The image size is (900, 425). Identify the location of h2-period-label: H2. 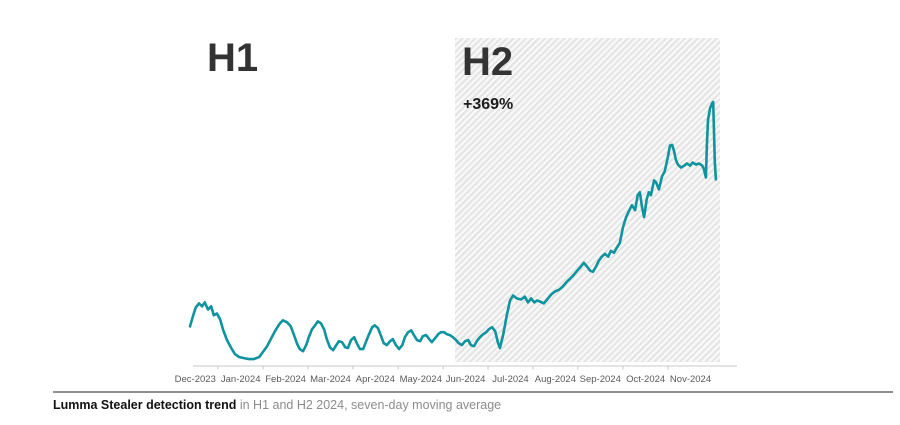
(488, 62).